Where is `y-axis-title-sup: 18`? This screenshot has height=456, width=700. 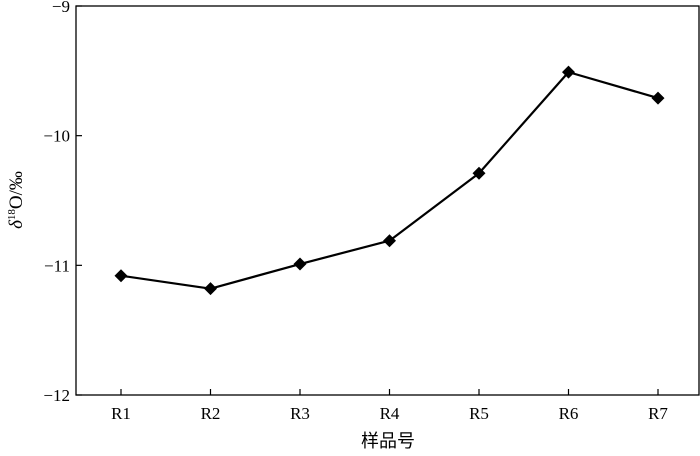
y-axis-title-sup: 18 is located at coordinates (12, 215).